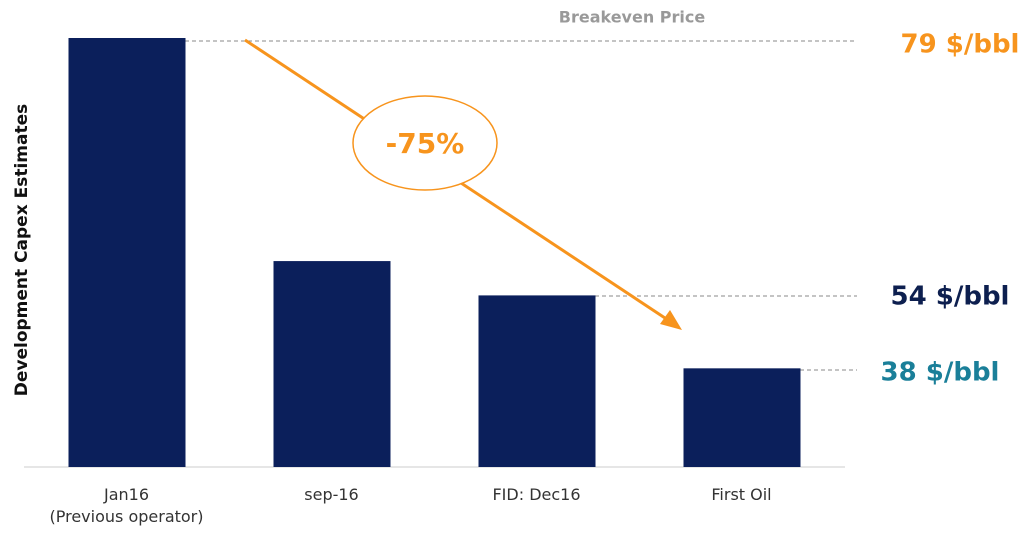  What do you see at coordinates (671, 320) in the screenshot?
I see `arrow-head` at bounding box center [671, 320].